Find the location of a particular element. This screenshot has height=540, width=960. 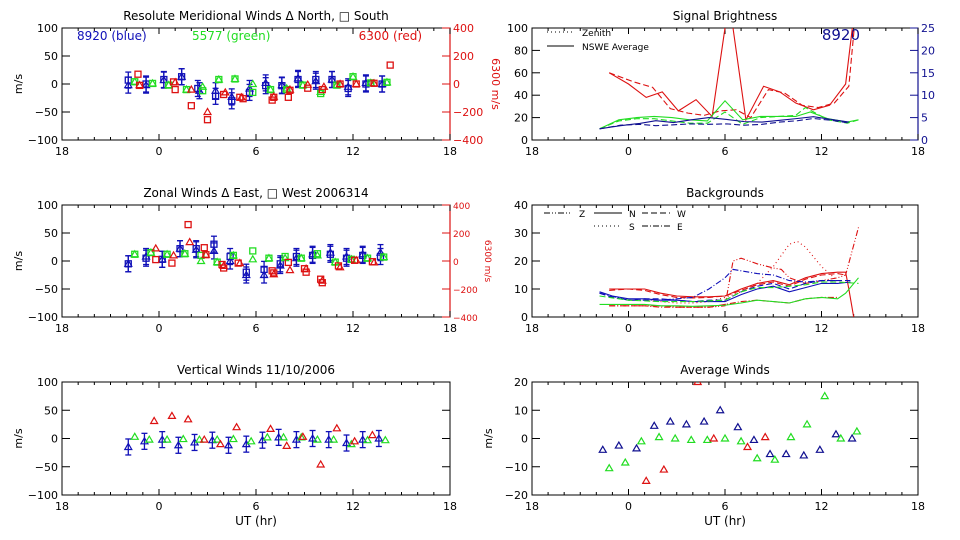

series-8920-w is located at coordinates (725, 291).